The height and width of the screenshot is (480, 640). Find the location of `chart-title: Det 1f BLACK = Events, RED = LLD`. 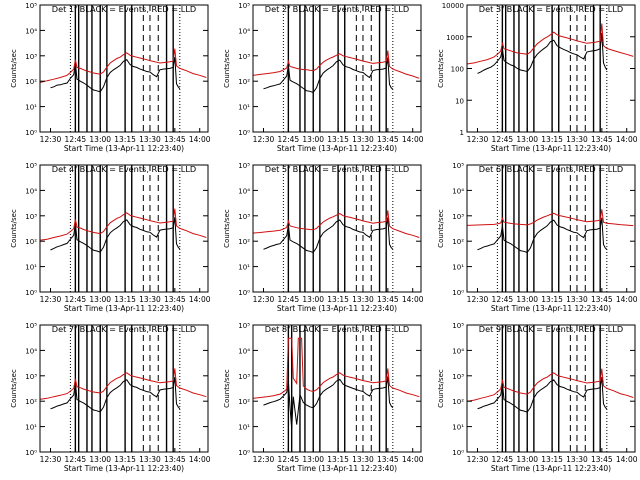

chart-title: Det 1f BLACK = Events, RED = LLD is located at coordinates (124, 9).